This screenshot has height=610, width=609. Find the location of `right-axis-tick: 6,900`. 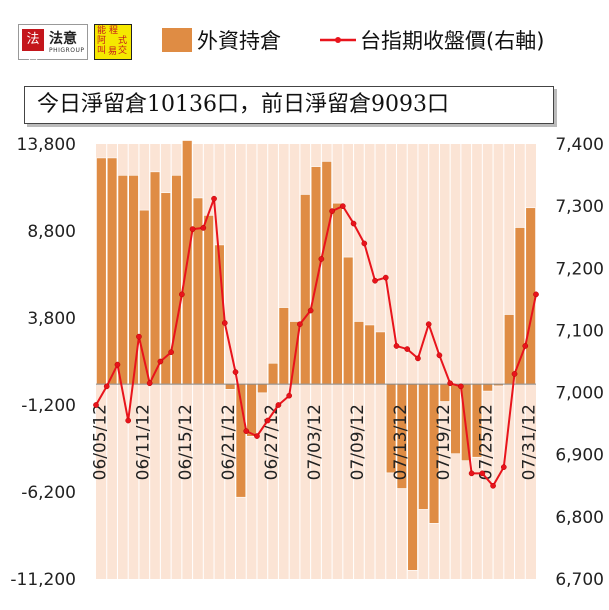

right-axis-tick: 6,900 is located at coordinates (579, 456).